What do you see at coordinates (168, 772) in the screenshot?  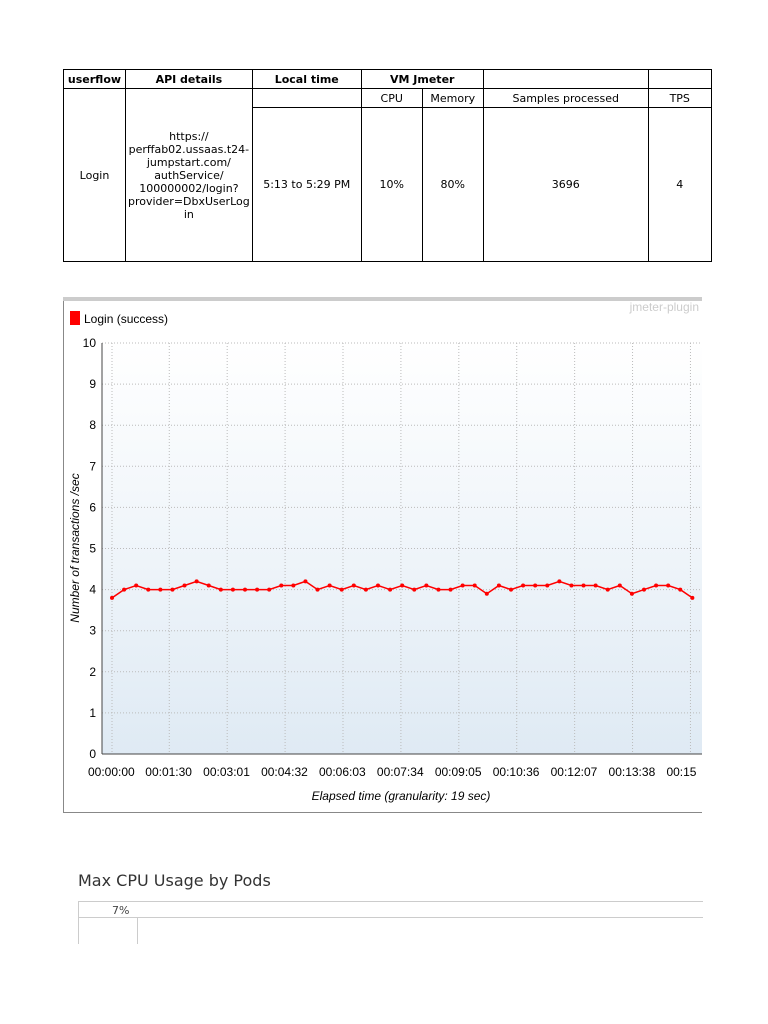 I see `x-tick-label: 00:01:30` at bounding box center [168, 772].